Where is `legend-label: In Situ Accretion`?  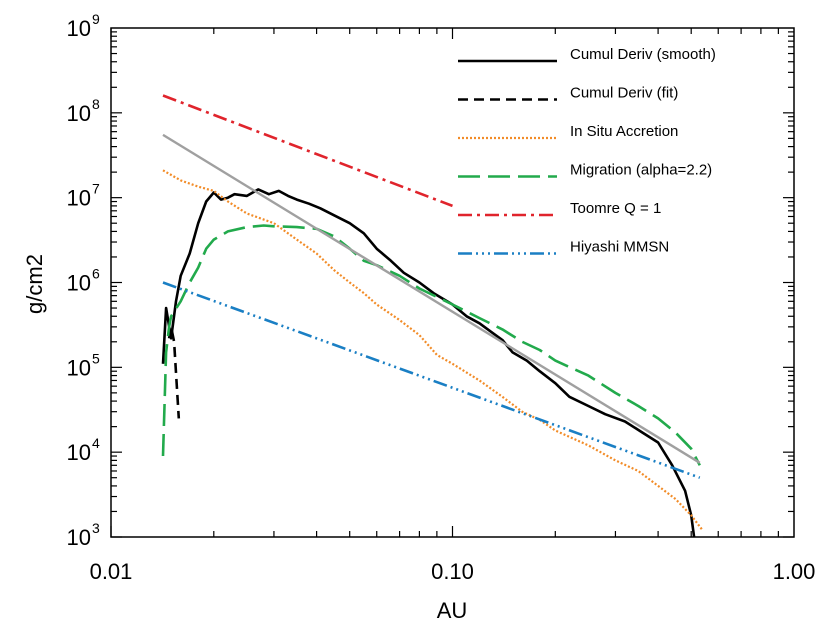 legend-label: In Situ Accretion is located at coordinates (624, 131).